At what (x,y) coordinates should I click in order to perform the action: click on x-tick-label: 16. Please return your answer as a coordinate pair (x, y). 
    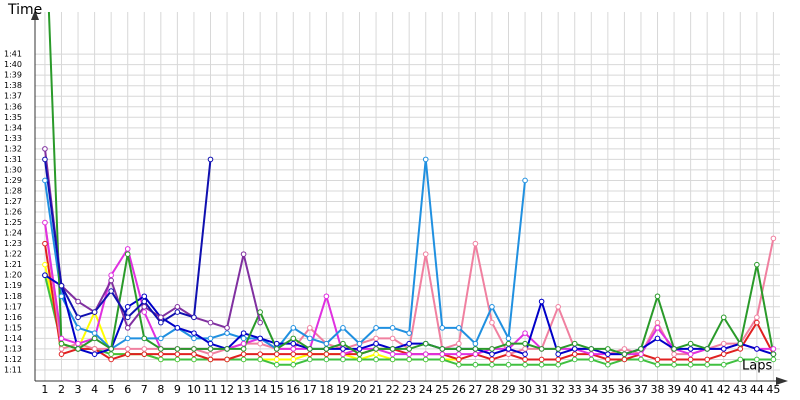
    Looking at the image, I should click on (293, 389).